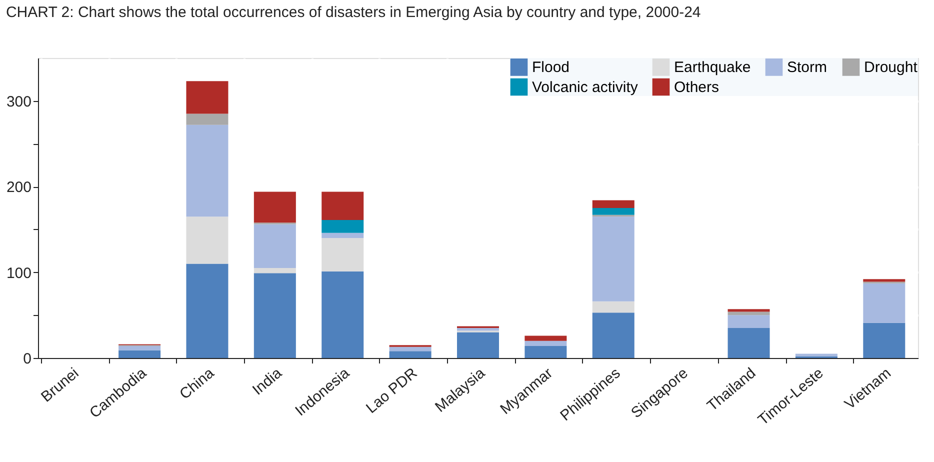 Image resolution: width=934 pixels, height=462 pixels. What do you see at coordinates (585, 87) in the screenshot?
I see `legend-label: Volcanic activity` at bounding box center [585, 87].